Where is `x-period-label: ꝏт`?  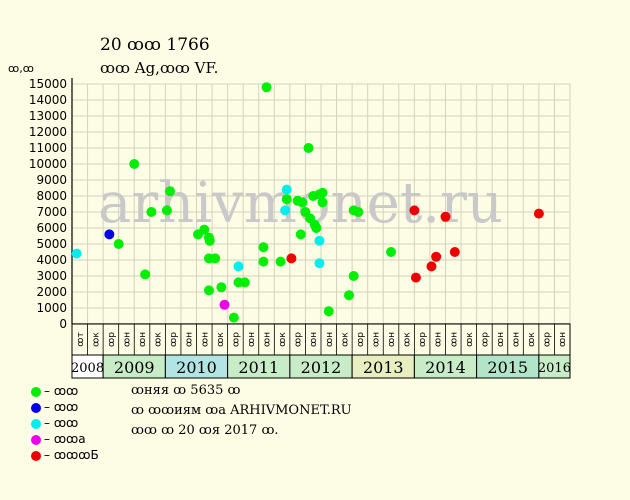 x-period-label: ꝏт is located at coordinates (81, 339).